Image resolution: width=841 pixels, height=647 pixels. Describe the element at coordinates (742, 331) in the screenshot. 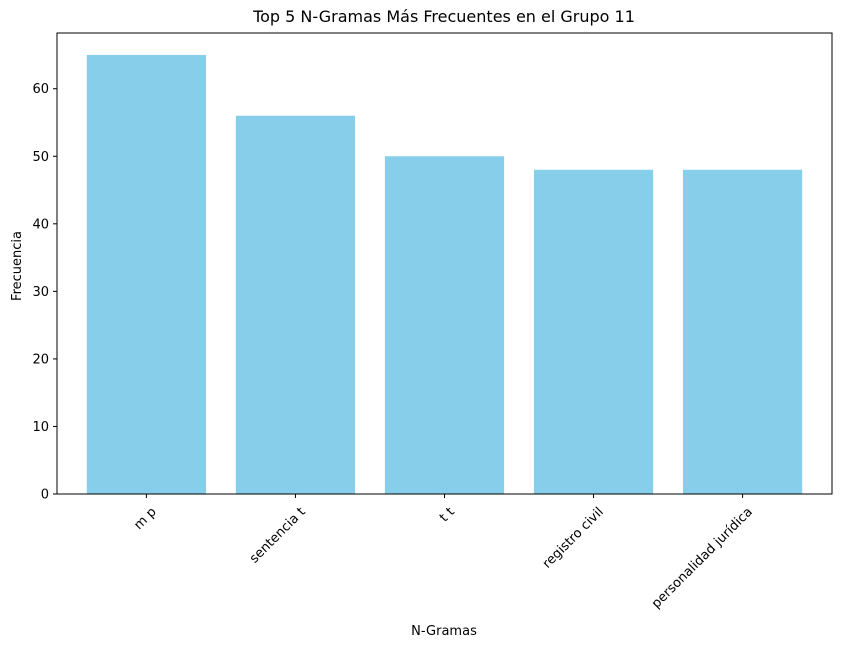

I see `bar-personalidad-jurídica` at that location.